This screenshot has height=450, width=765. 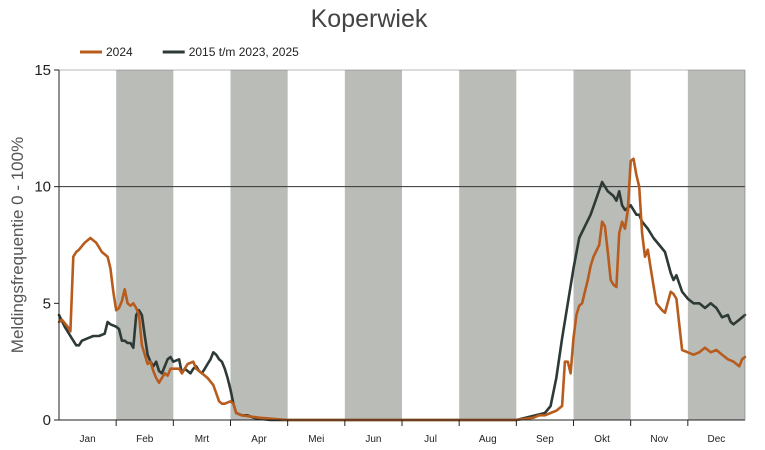 I want to click on y-tick-label: 15, so click(x=42, y=70).